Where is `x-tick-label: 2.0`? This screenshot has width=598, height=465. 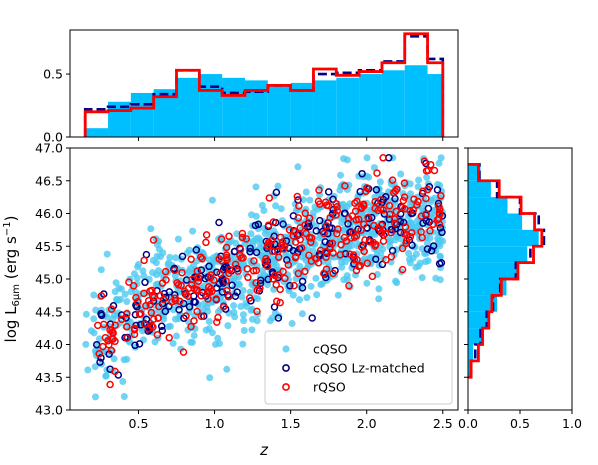
x-tick-label: 2.0 is located at coordinates (367, 423).